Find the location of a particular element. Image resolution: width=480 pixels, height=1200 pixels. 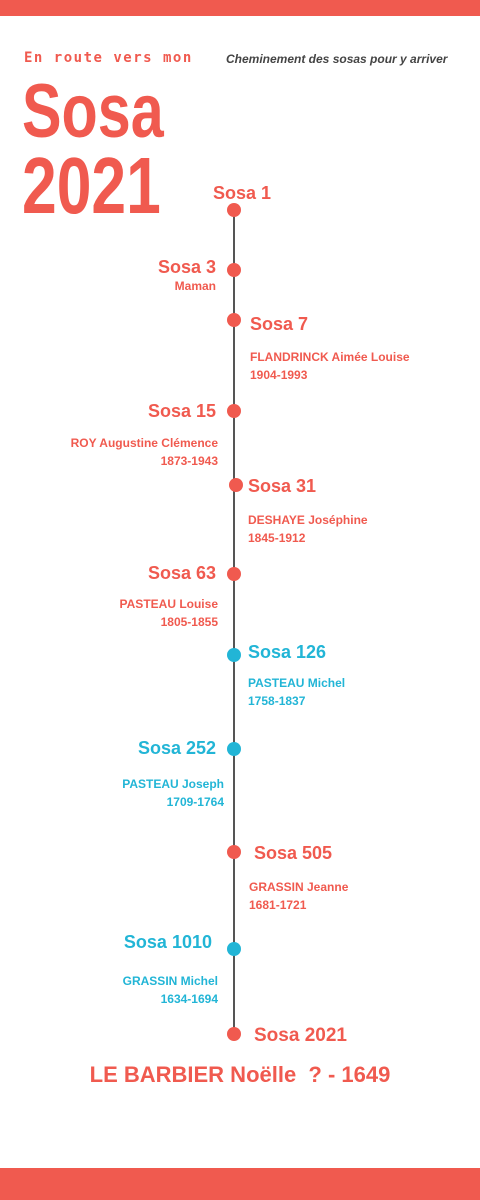

person-name: GRASSIN Michel is located at coordinates (170, 981).